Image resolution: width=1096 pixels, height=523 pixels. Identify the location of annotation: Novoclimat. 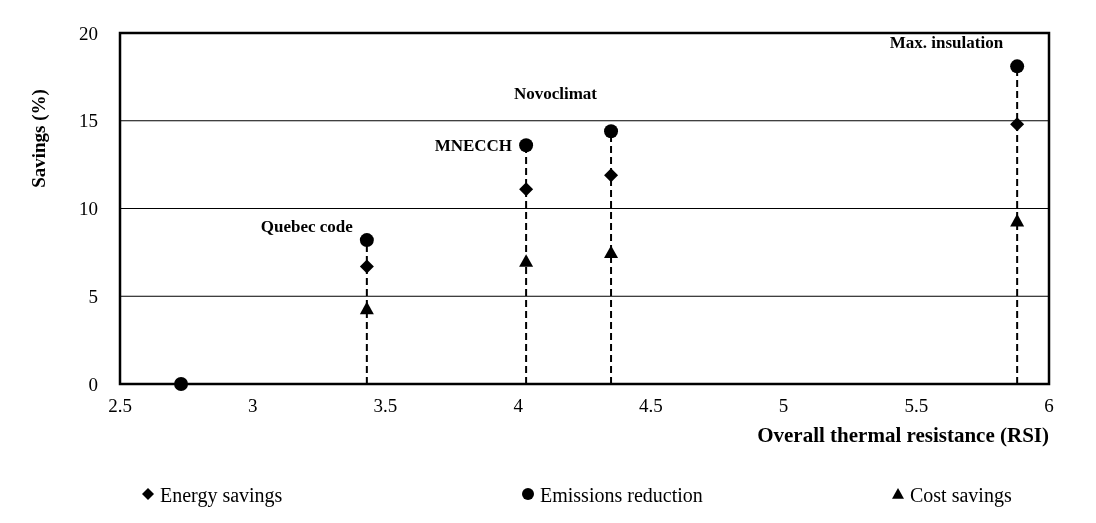
(555, 94).